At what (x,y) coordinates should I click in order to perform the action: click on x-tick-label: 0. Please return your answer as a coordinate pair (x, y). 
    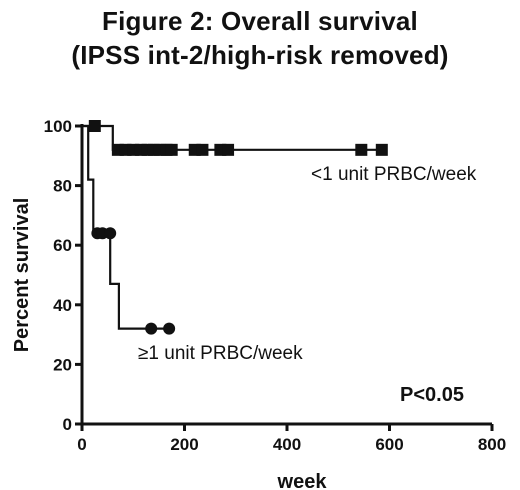
    Looking at the image, I should click on (81, 444).